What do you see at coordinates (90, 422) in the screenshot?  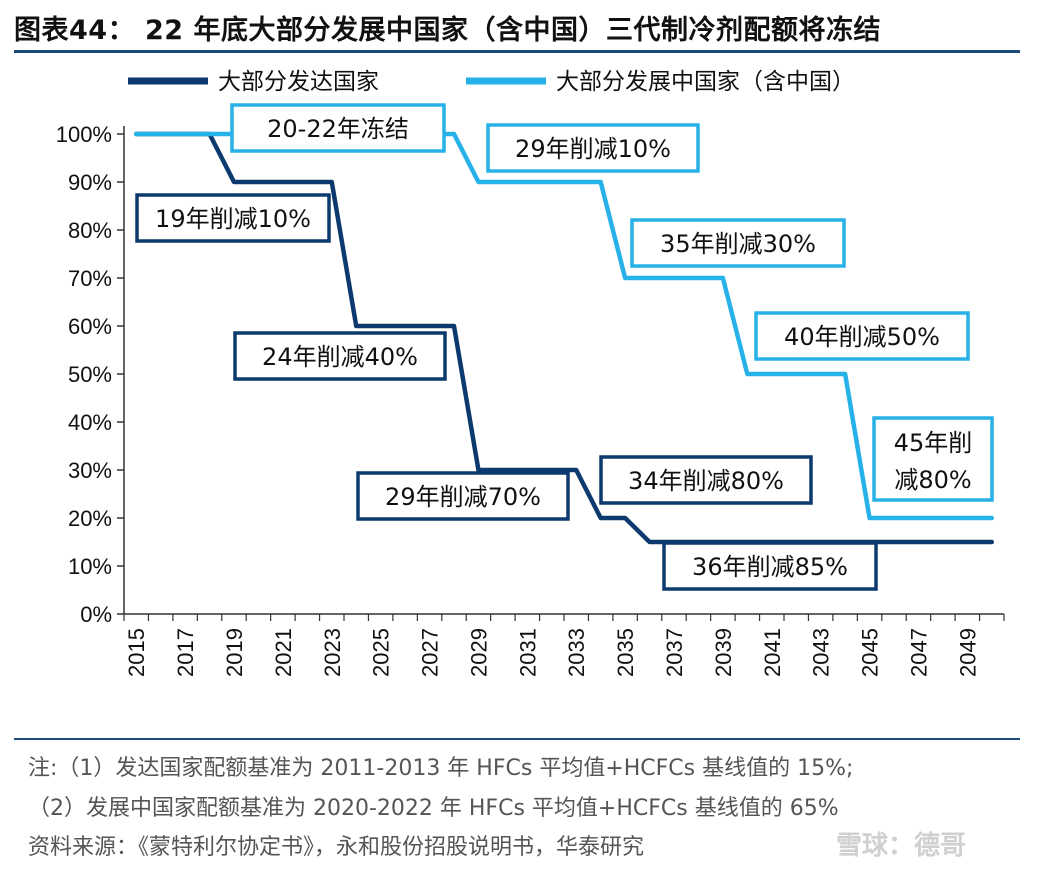 I see `y-tick-label: 40%` at bounding box center [90, 422].